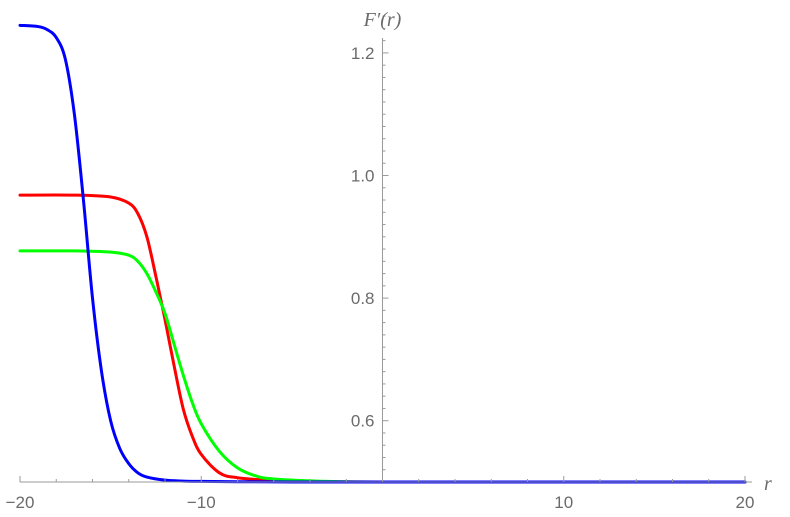 The image size is (790, 517). What do you see at coordinates (363, 298) in the screenshot?
I see `y-tick-label: 0.8` at bounding box center [363, 298].